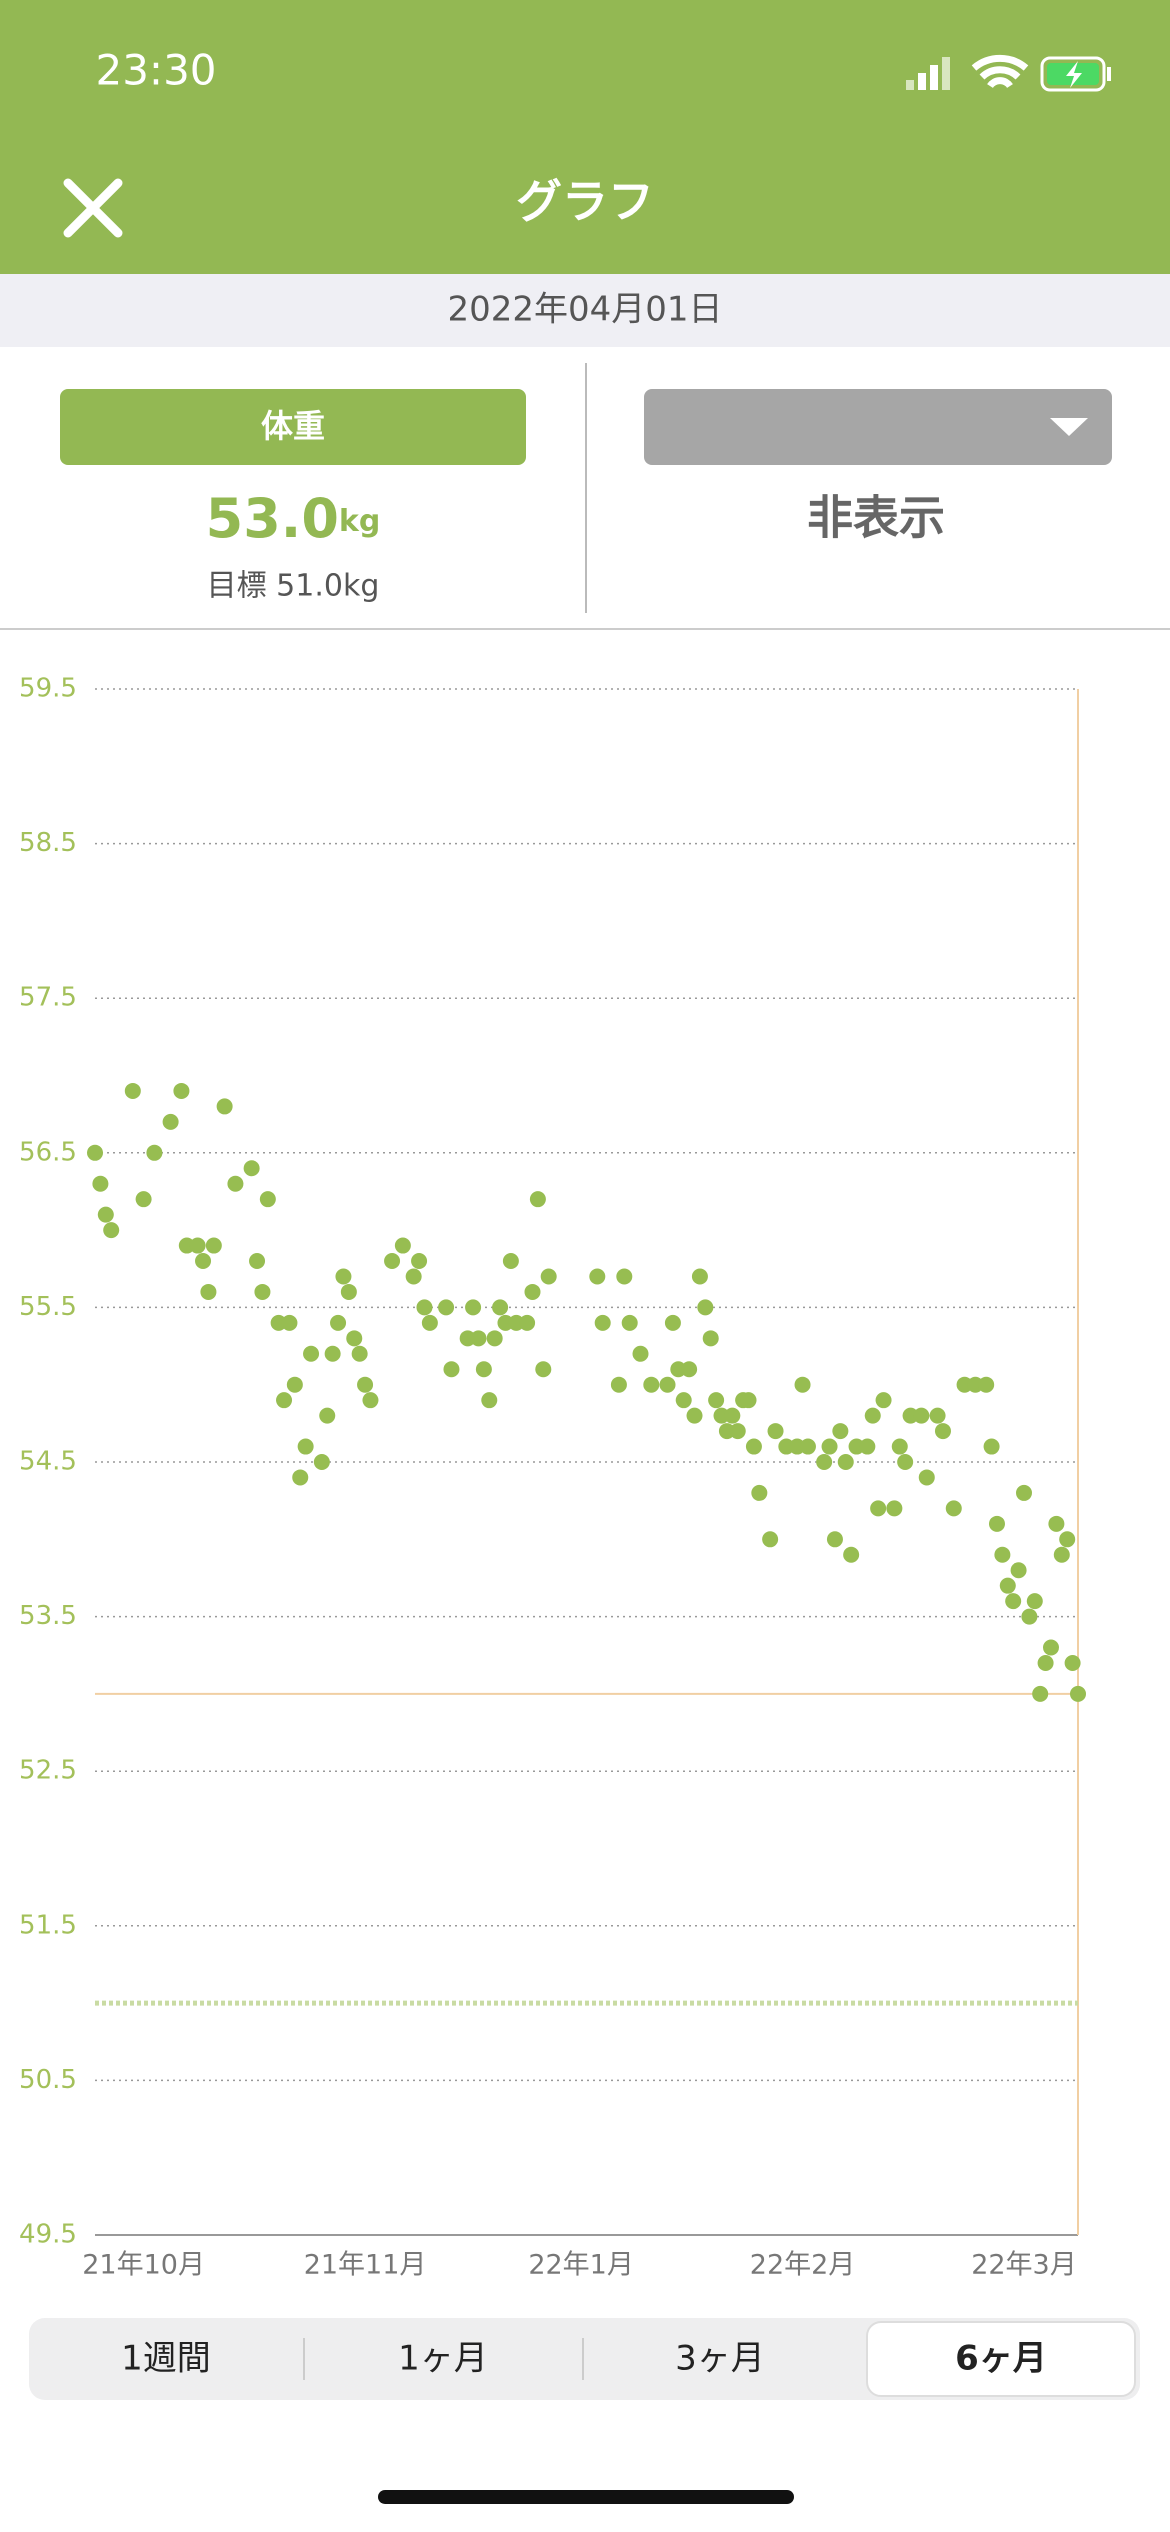 This screenshot has width=1170, height=2532. What do you see at coordinates (48, 1307) in the screenshot?
I see `y-tick-label: 55.5` at bounding box center [48, 1307].